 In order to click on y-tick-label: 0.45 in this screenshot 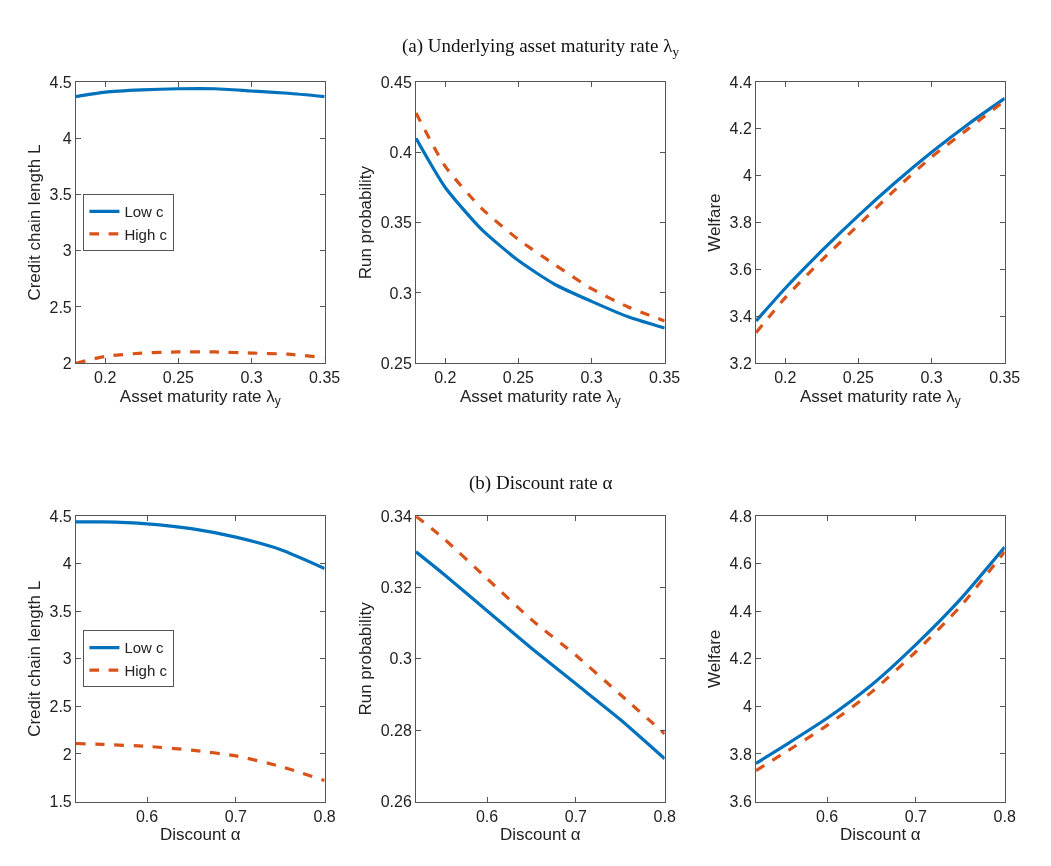, I will do `click(396, 82)`.